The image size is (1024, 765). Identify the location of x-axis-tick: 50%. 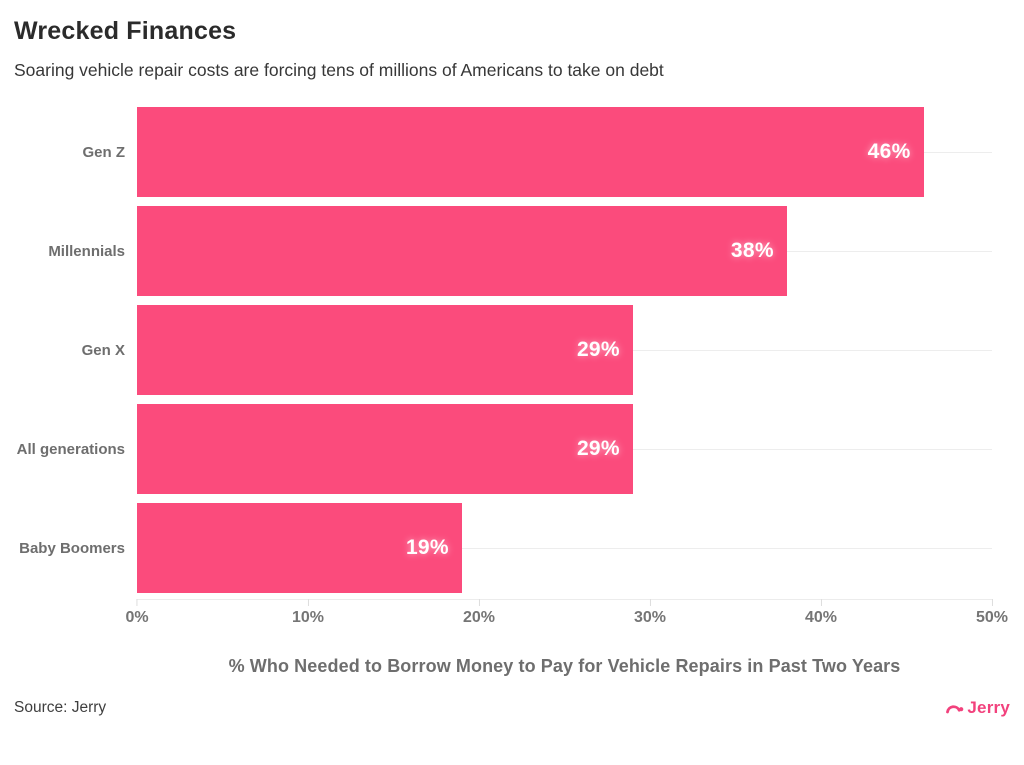
(992, 613).